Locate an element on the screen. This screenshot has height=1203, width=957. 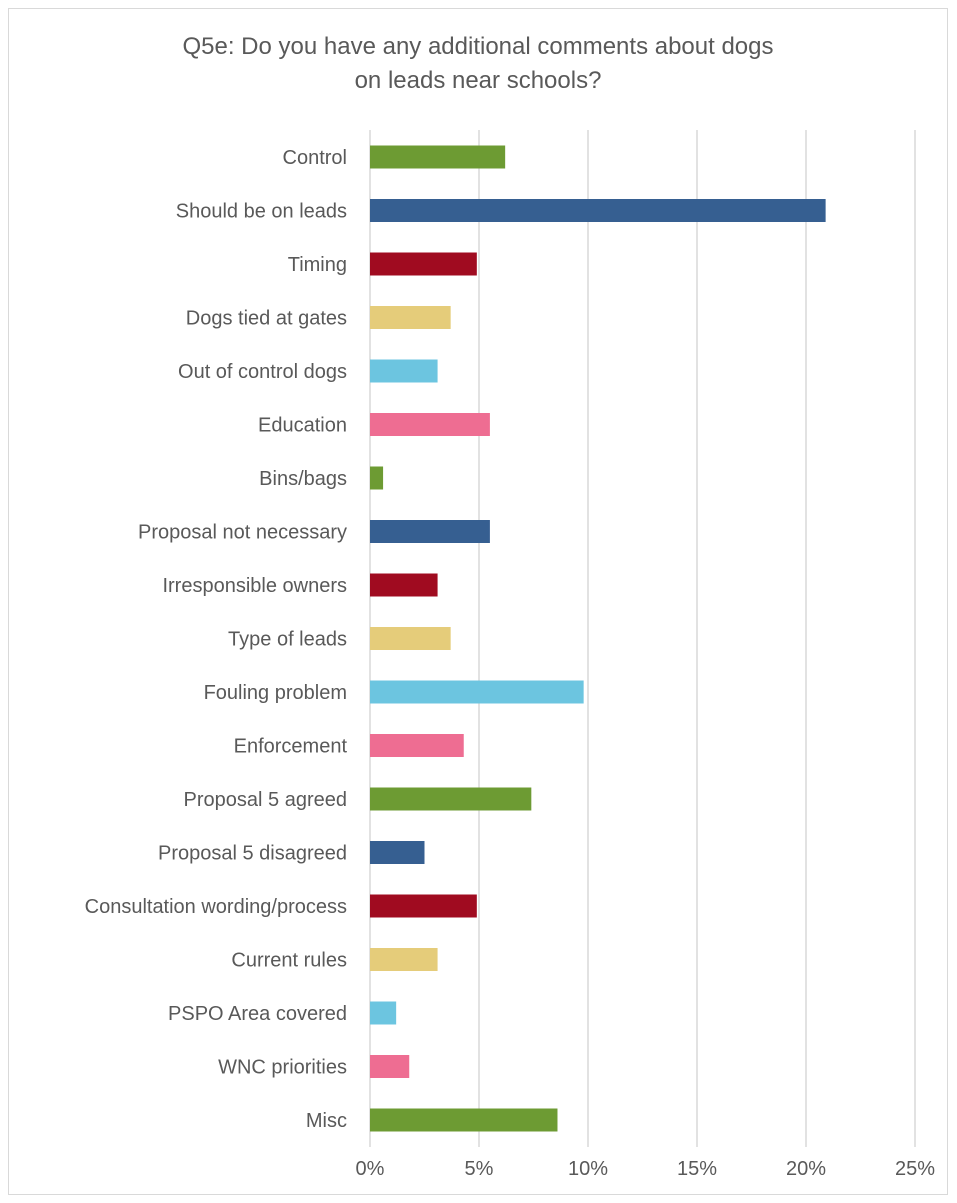
x-tick-label: 5% is located at coordinates (479, 1169).